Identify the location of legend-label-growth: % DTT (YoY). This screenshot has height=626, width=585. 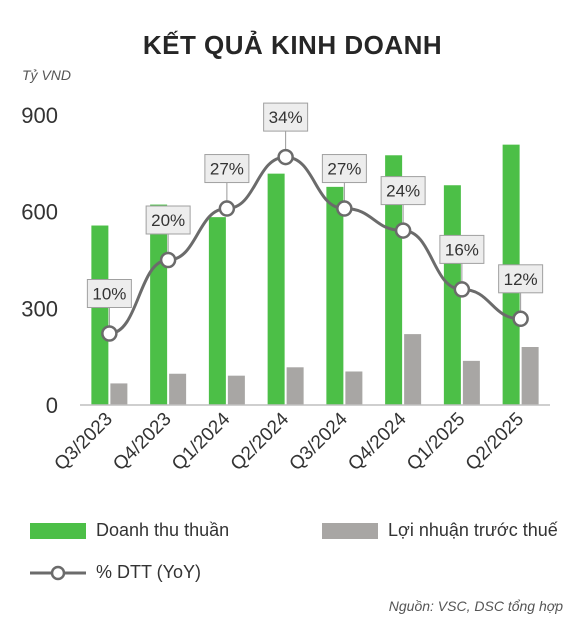
(149, 572).